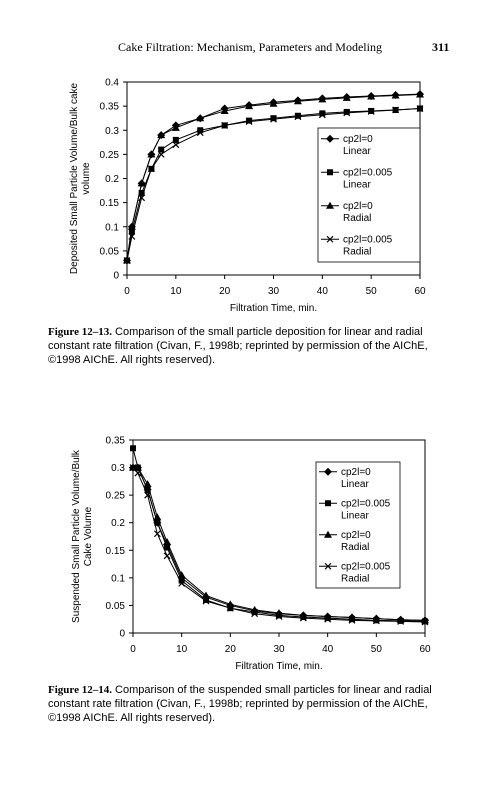 Image resolution: width=497 pixels, height=800 pixels. Describe the element at coordinates (441, 47) in the screenshot. I see `page-number: 311` at that location.